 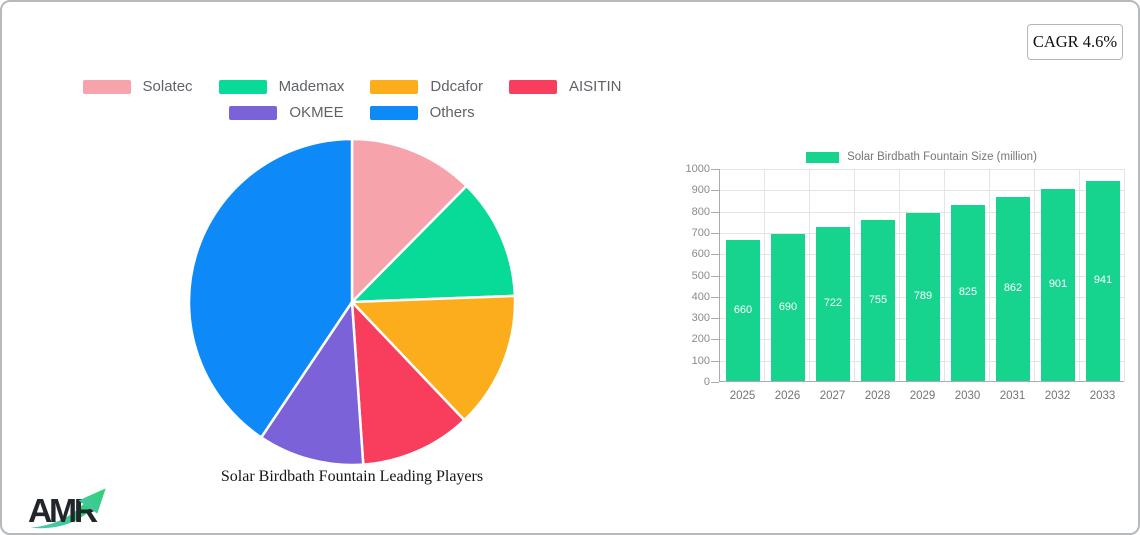 What do you see at coordinates (700, 212) in the screenshot?
I see `y-axis-tick-label: 800` at bounding box center [700, 212].